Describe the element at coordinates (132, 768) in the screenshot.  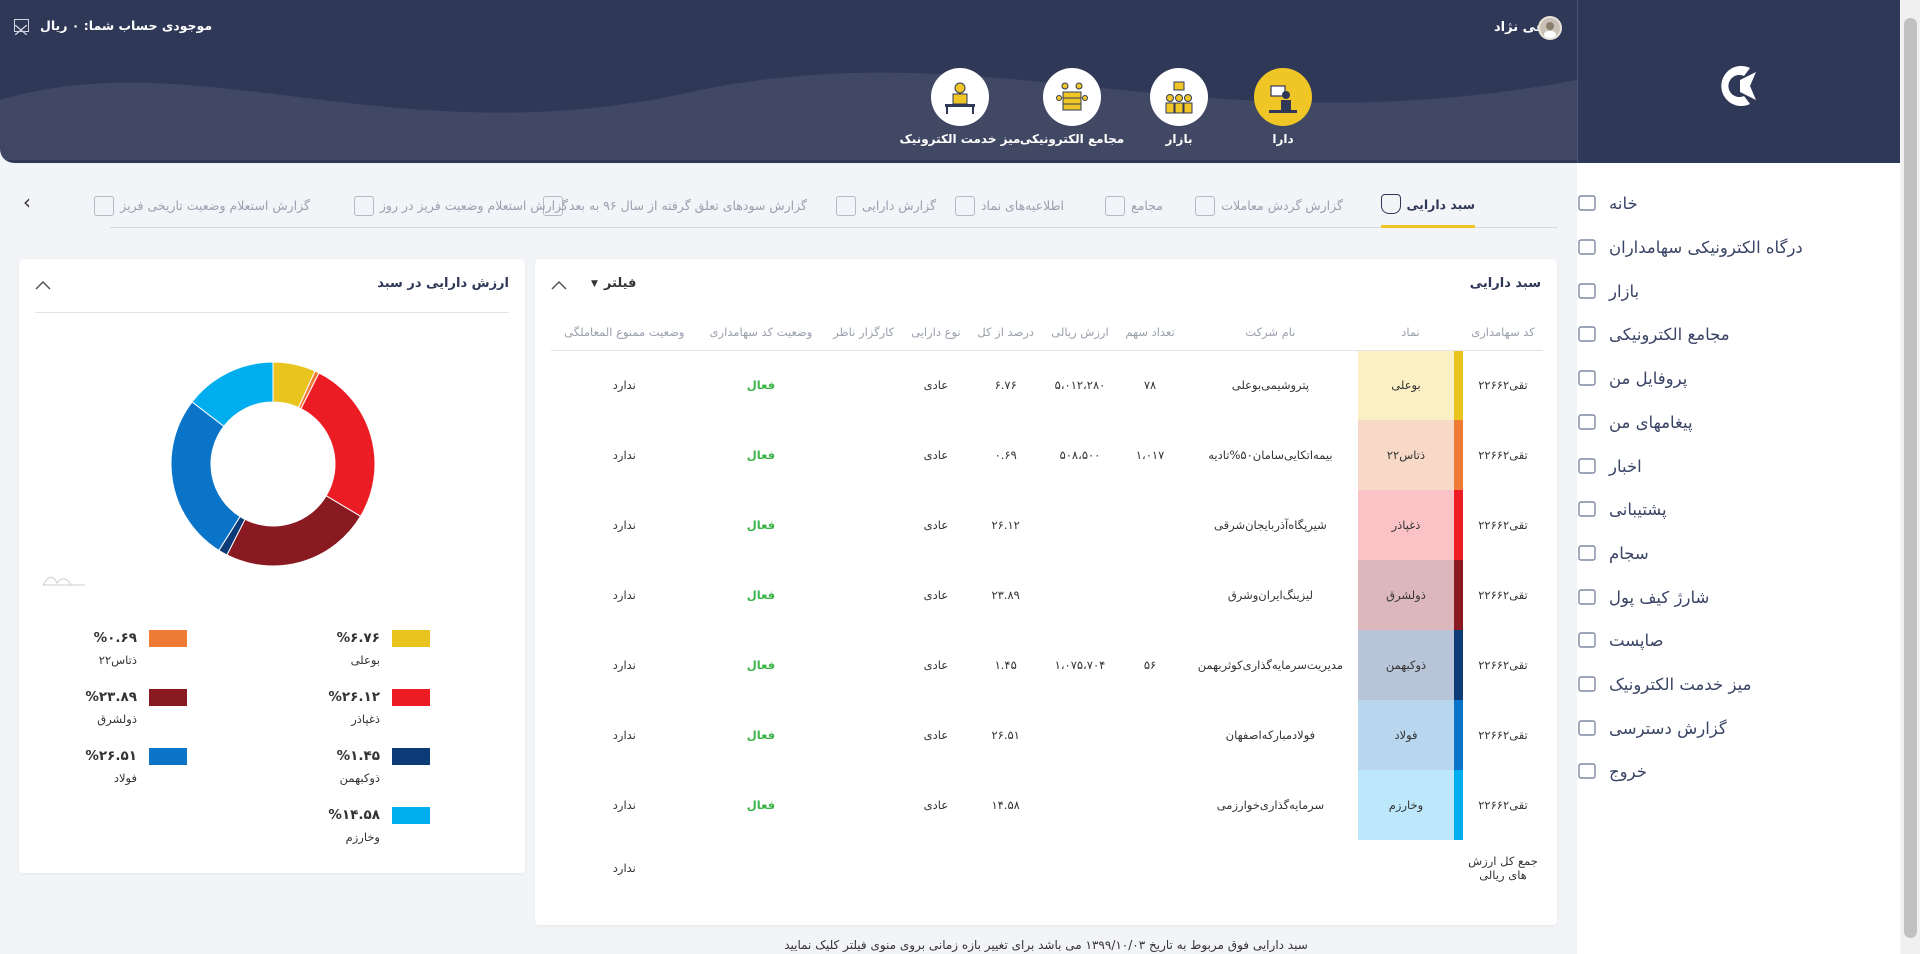
I see `legend-item: %۲۶.۵۱ فولاد` at that location.